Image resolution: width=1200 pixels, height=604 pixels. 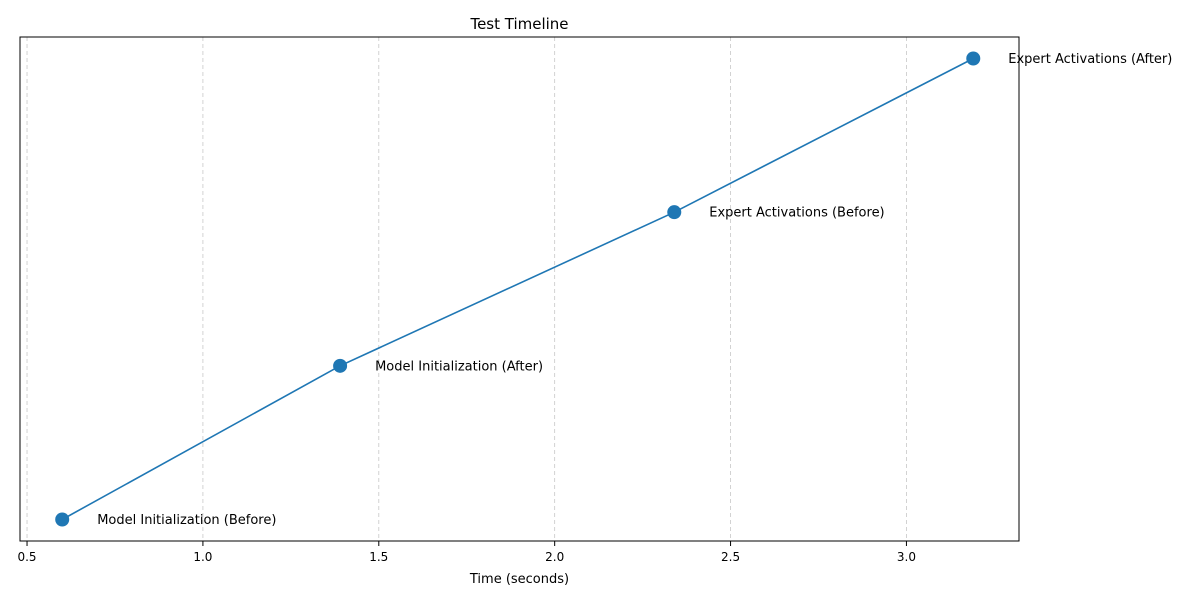 I want to click on x-axis-label: Time (seconds), so click(x=519, y=579).